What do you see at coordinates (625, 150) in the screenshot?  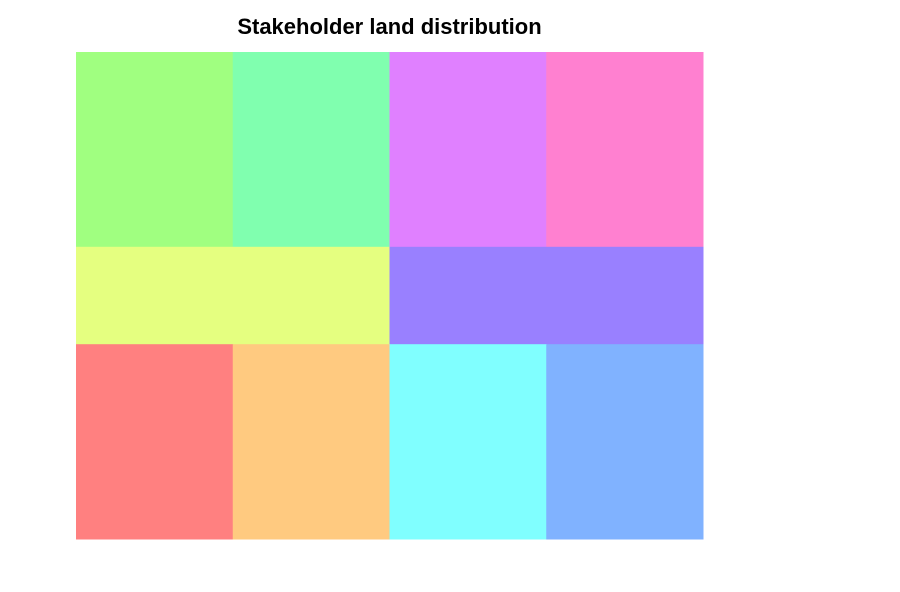 I see `tile-r1-c4` at bounding box center [625, 150].